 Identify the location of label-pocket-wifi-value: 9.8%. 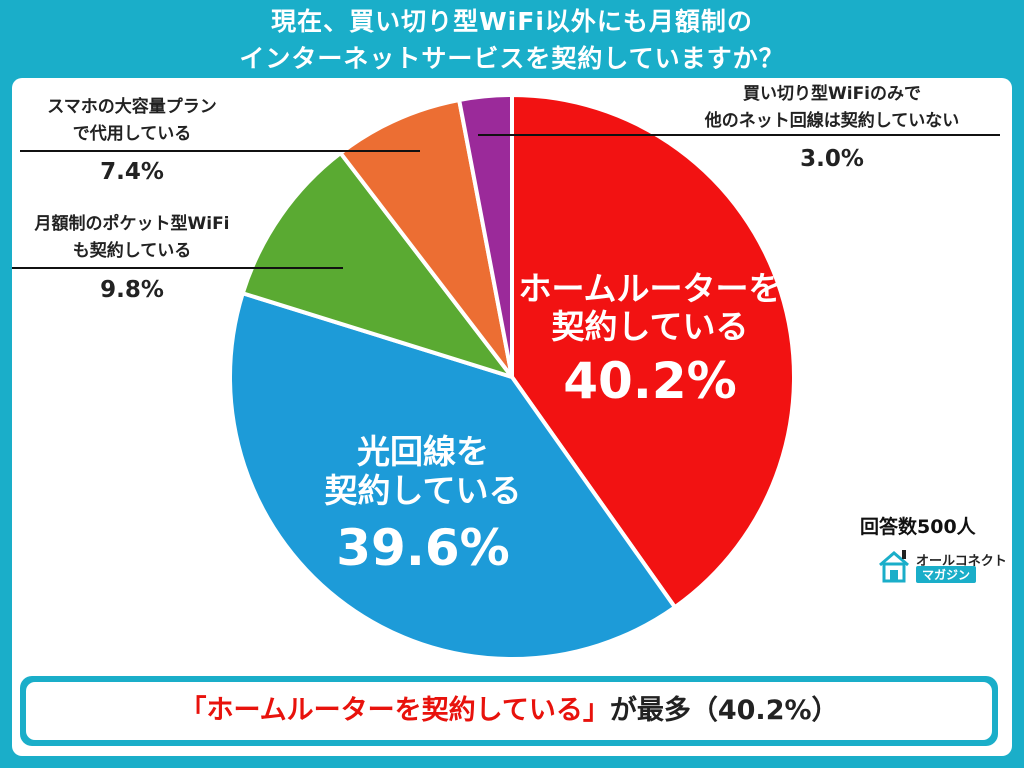
(132, 290).